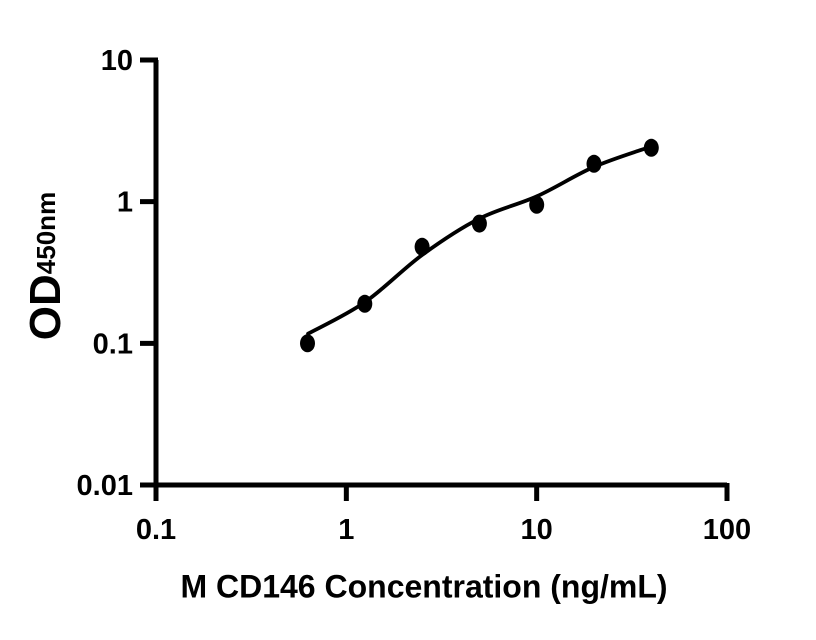 This screenshot has width=816, height=640. Describe the element at coordinates (156, 530) in the screenshot. I see `x-tick-label: 0.1` at that location.